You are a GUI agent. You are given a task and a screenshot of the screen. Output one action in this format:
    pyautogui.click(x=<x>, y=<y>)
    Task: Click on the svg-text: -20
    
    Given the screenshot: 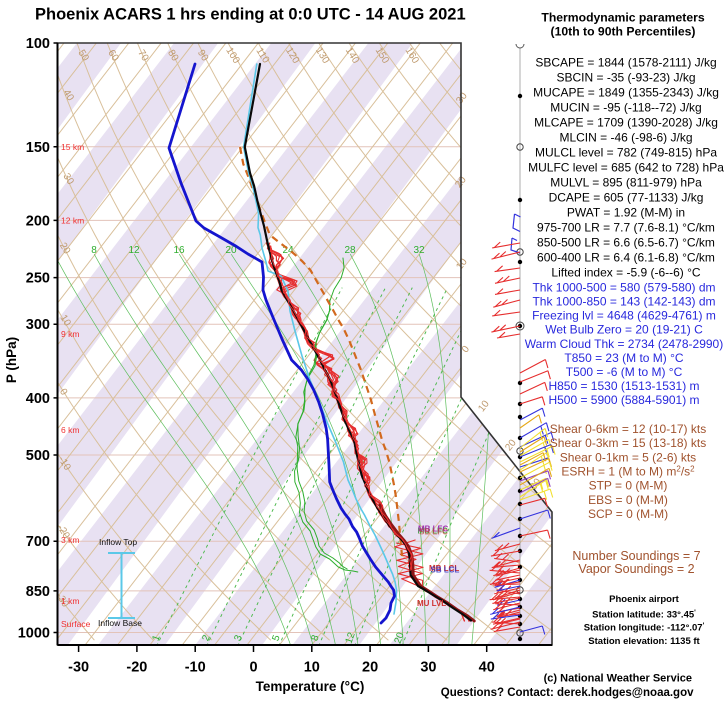 What is the action you would take?
    pyautogui.click(x=136, y=668)
    